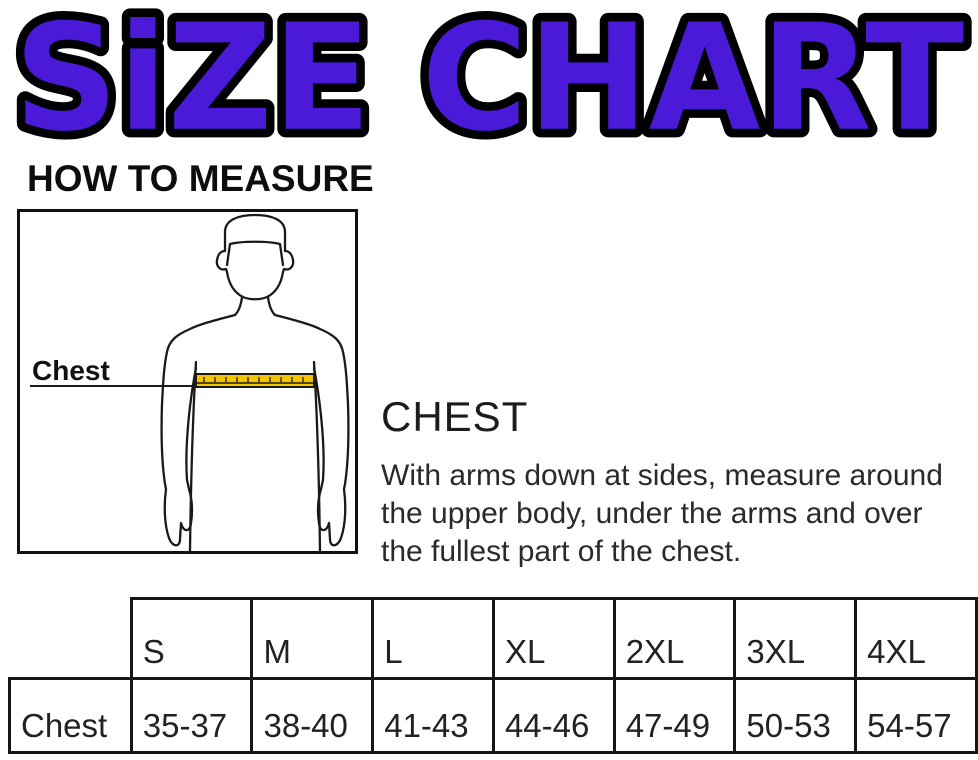  Describe the element at coordinates (553, 715) in the screenshot. I see `chest-range-xl: 44-46` at that location.